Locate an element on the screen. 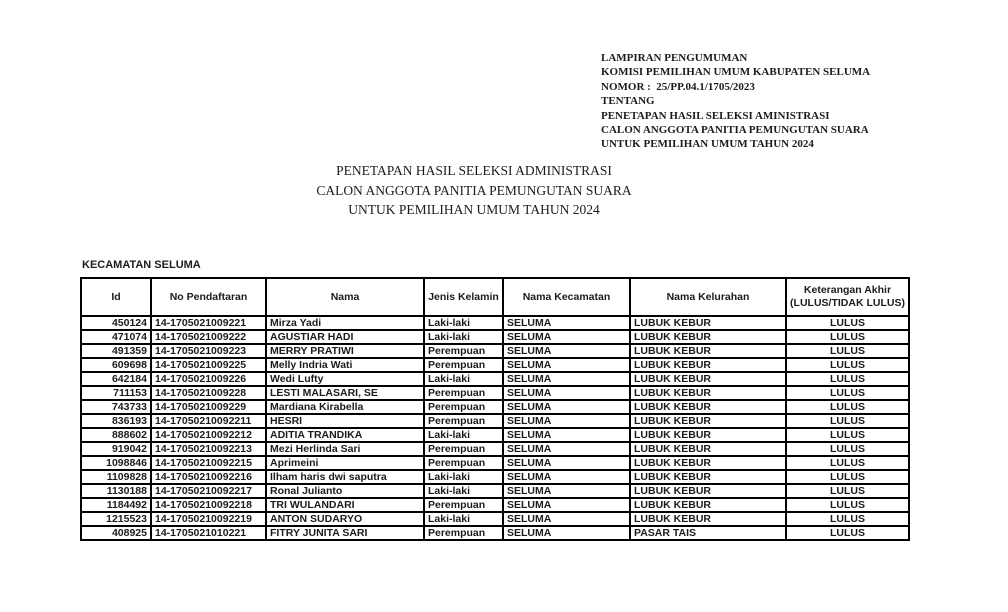  cell-no_pendaftaran: 14-1705021009228 is located at coordinates (208, 393).